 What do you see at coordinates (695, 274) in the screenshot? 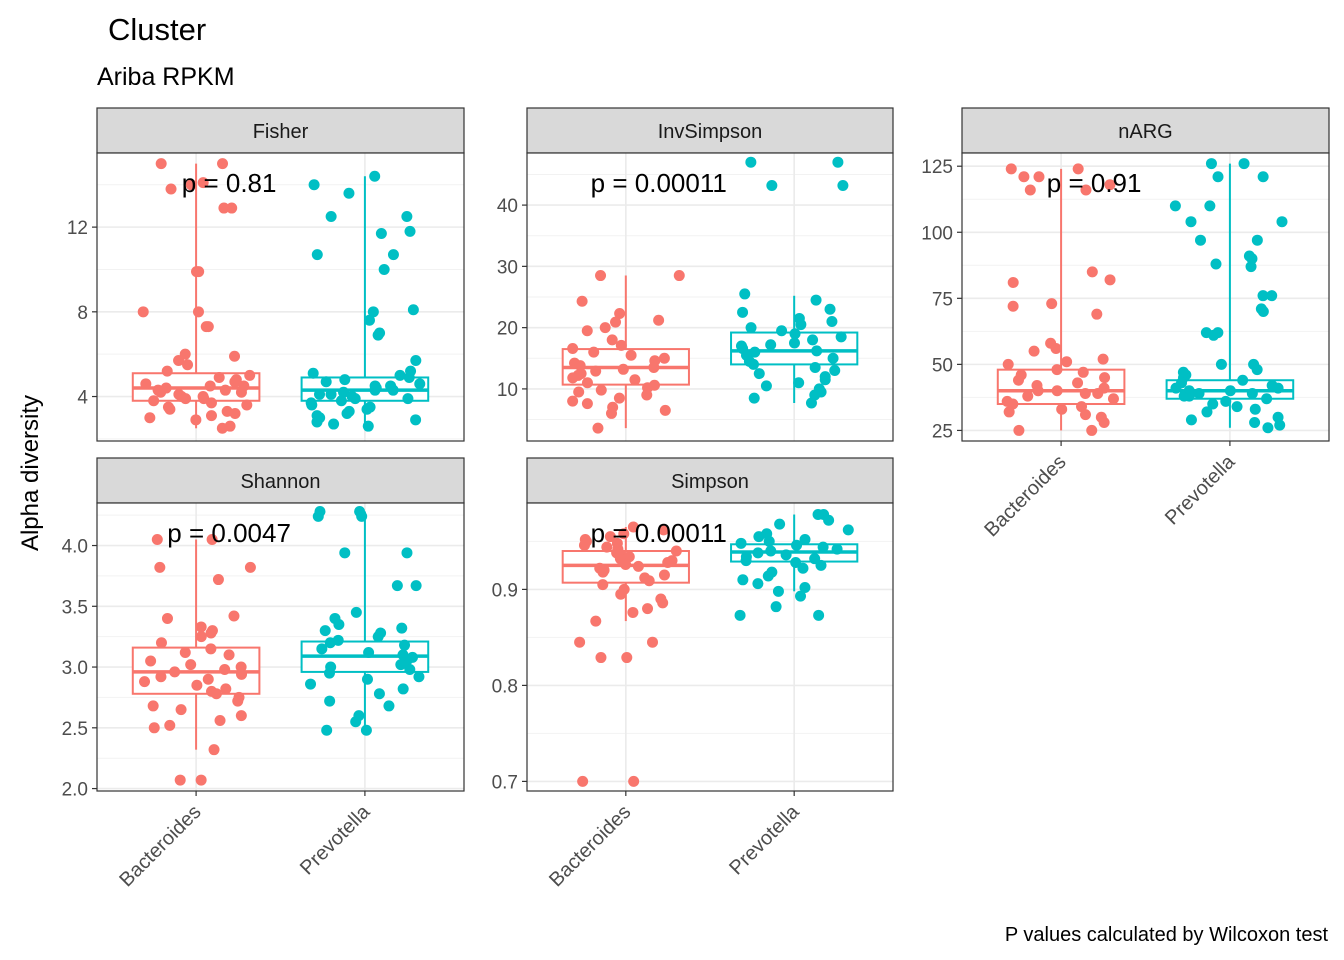
I see `facet-invsimpson: InvSimpson p = 0.00011 10 20 30 40` at bounding box center [695, 274].